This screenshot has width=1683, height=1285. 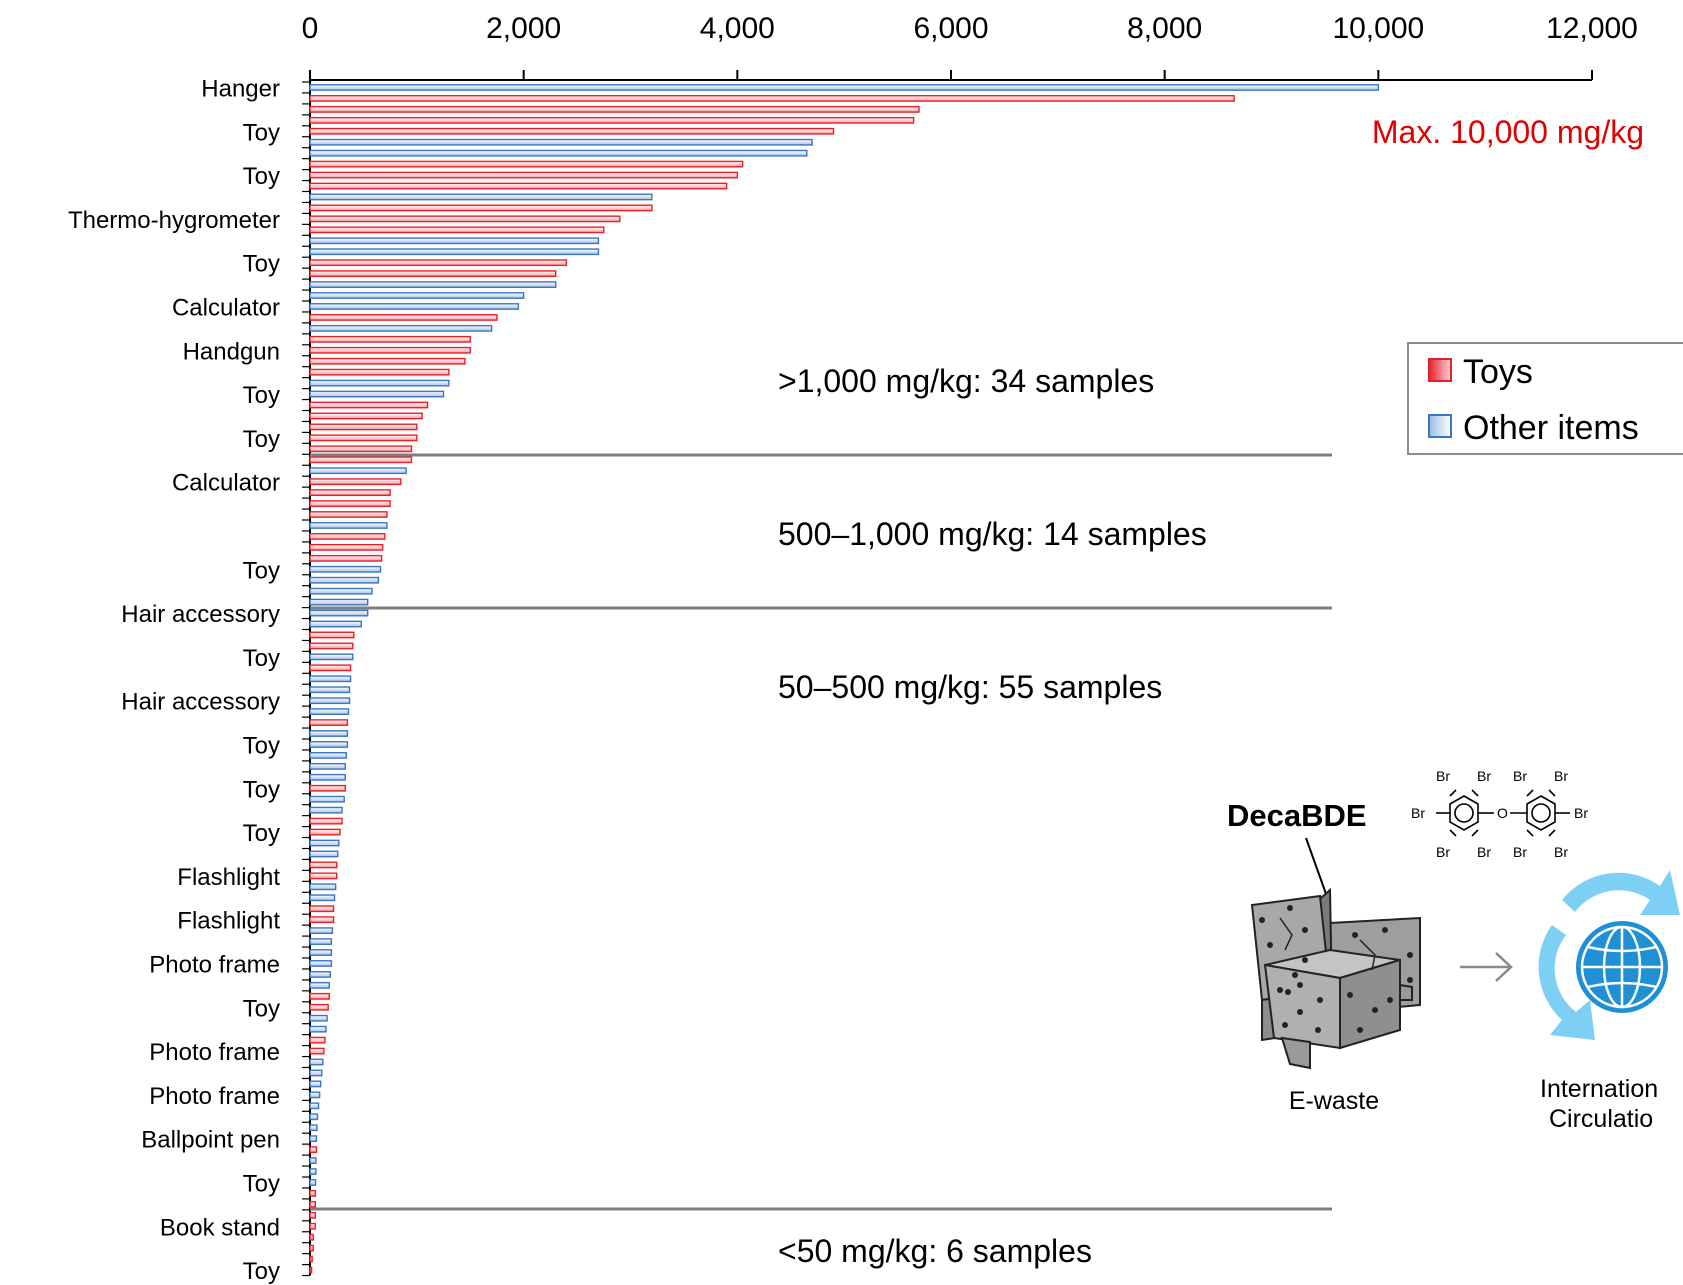 What do you see at coordinates (1609, 955) in the screenshot?
I see `globe-circulation-icon` at bounding box center [1609, 955].